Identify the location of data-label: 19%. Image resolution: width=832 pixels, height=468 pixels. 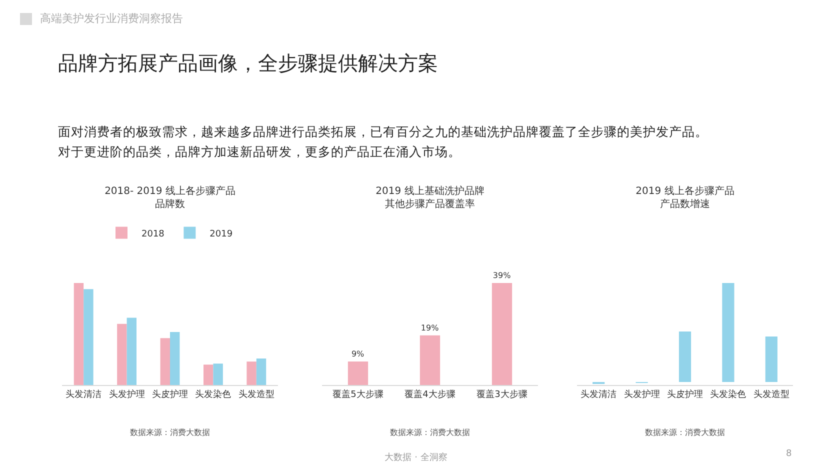
(430, 327).